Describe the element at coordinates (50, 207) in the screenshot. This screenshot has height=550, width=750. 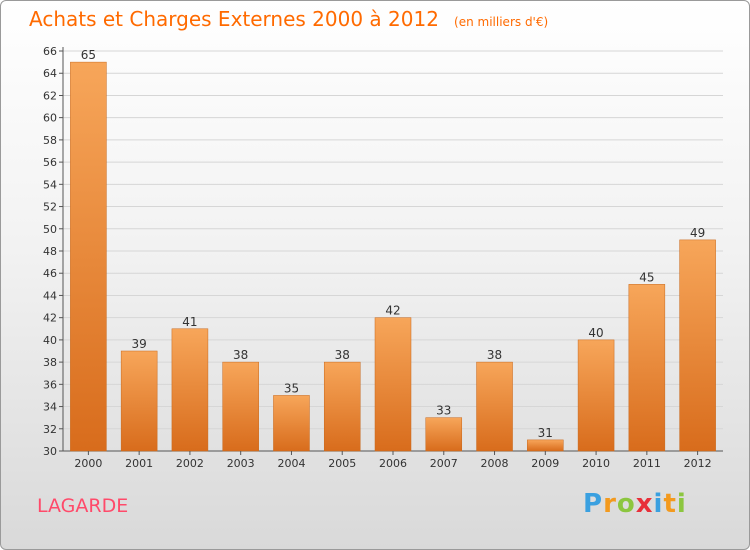
I see `y-tick-label: 52` at that location.